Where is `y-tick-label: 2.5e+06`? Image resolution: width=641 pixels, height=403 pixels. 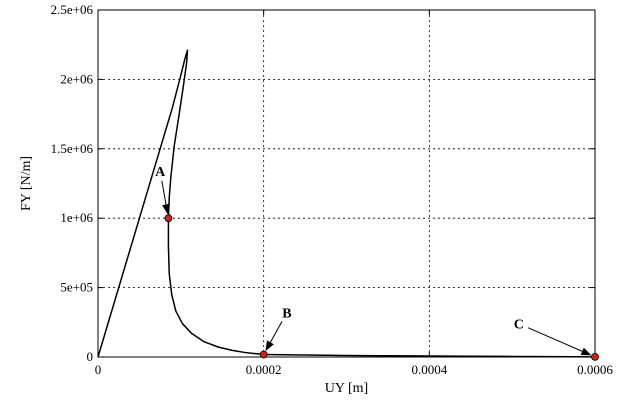 y-tick-label: 2.5e+06 is located at coordinates (72, 9).